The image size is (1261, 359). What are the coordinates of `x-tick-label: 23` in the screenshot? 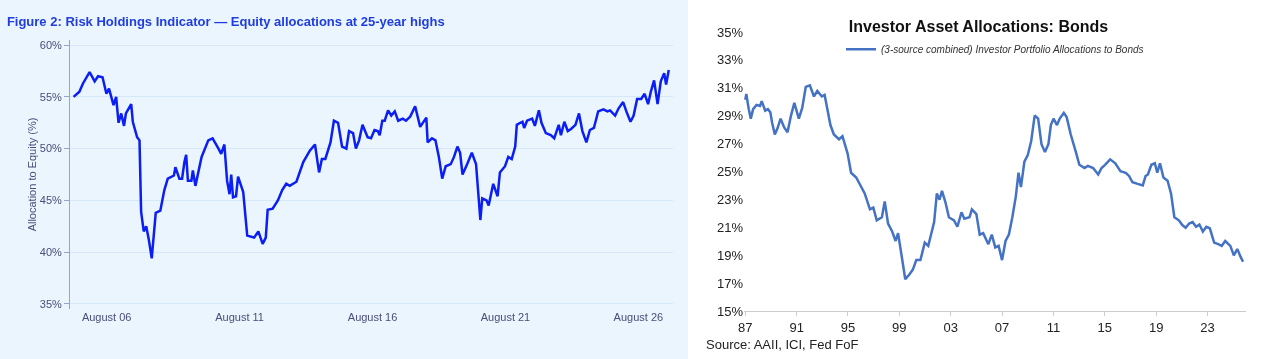 It's located at (1207, 327).